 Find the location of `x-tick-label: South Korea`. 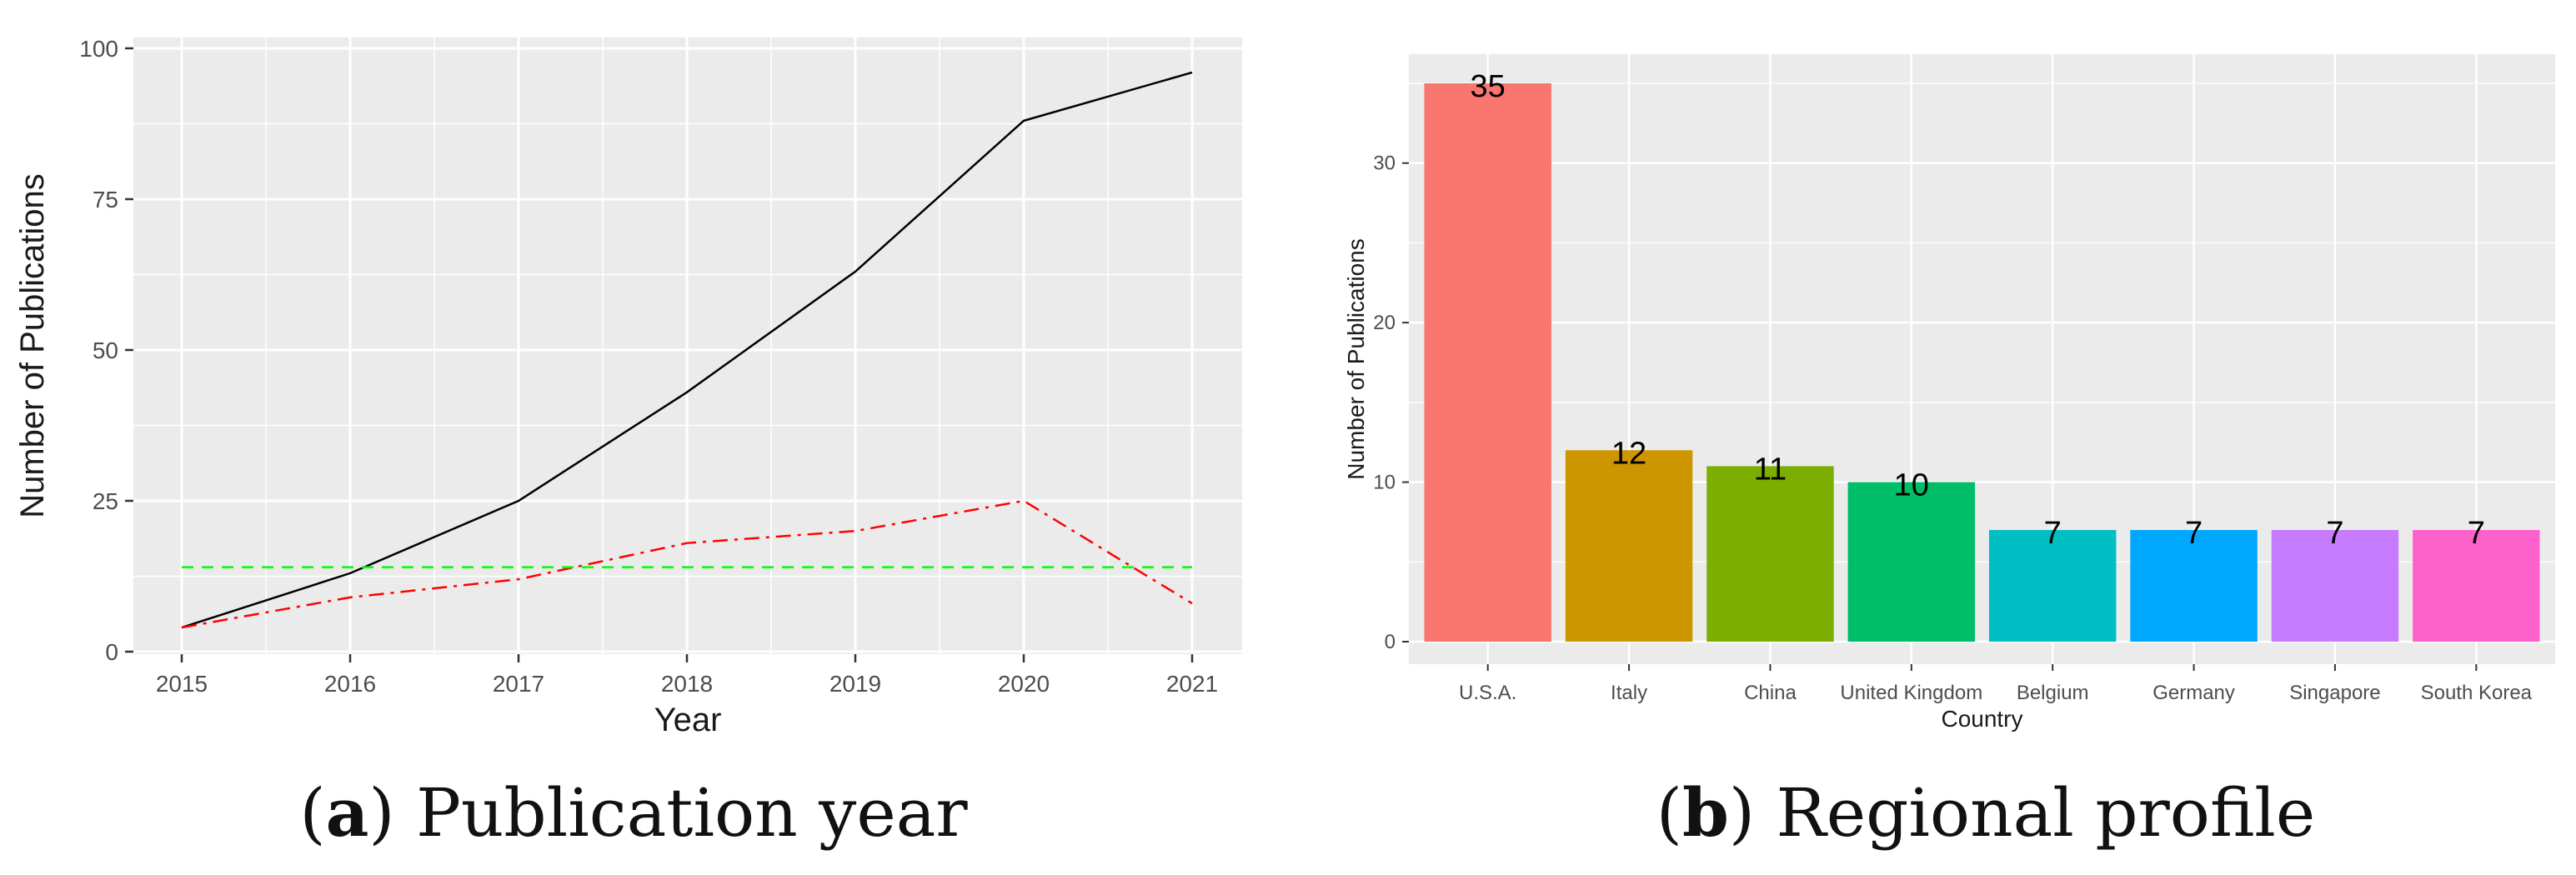

x-tick-label: South Korea is located at coordinates (2477, 693).